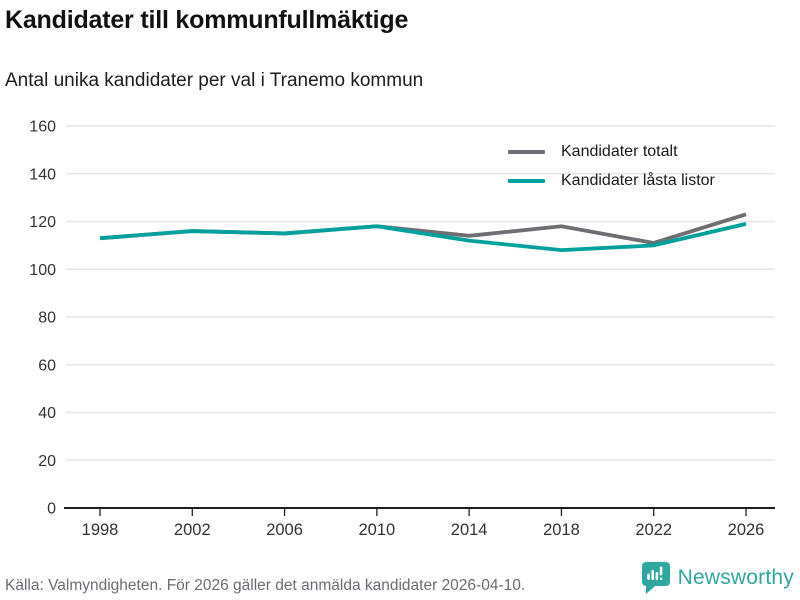  Describe the element at coordinates (619, 151) in the screenshot. I see `legend-label: Kandidater totalt` at that location.